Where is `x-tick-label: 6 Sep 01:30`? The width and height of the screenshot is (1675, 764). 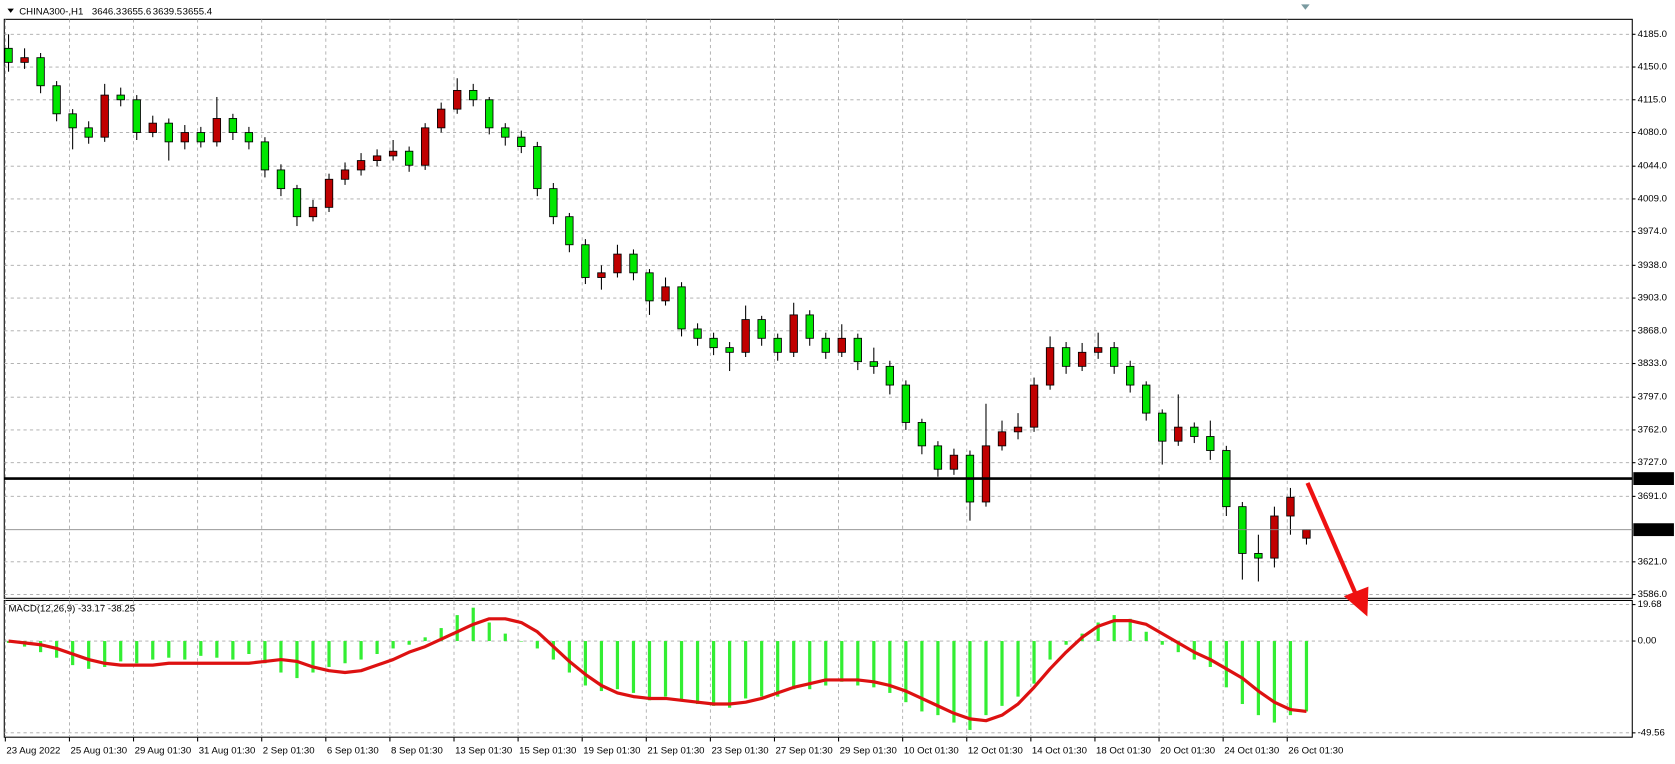
x-tick-label: 6 Sep 01:30 is located at coordinates (353, 751).